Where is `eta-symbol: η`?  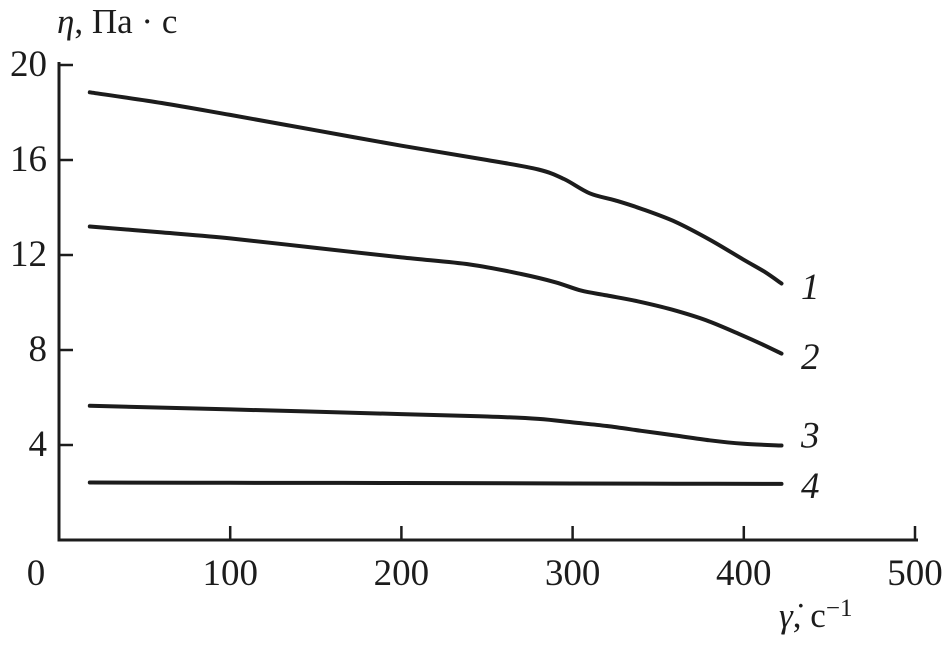 eta-symbol: η is located at coordinates (66, 21).